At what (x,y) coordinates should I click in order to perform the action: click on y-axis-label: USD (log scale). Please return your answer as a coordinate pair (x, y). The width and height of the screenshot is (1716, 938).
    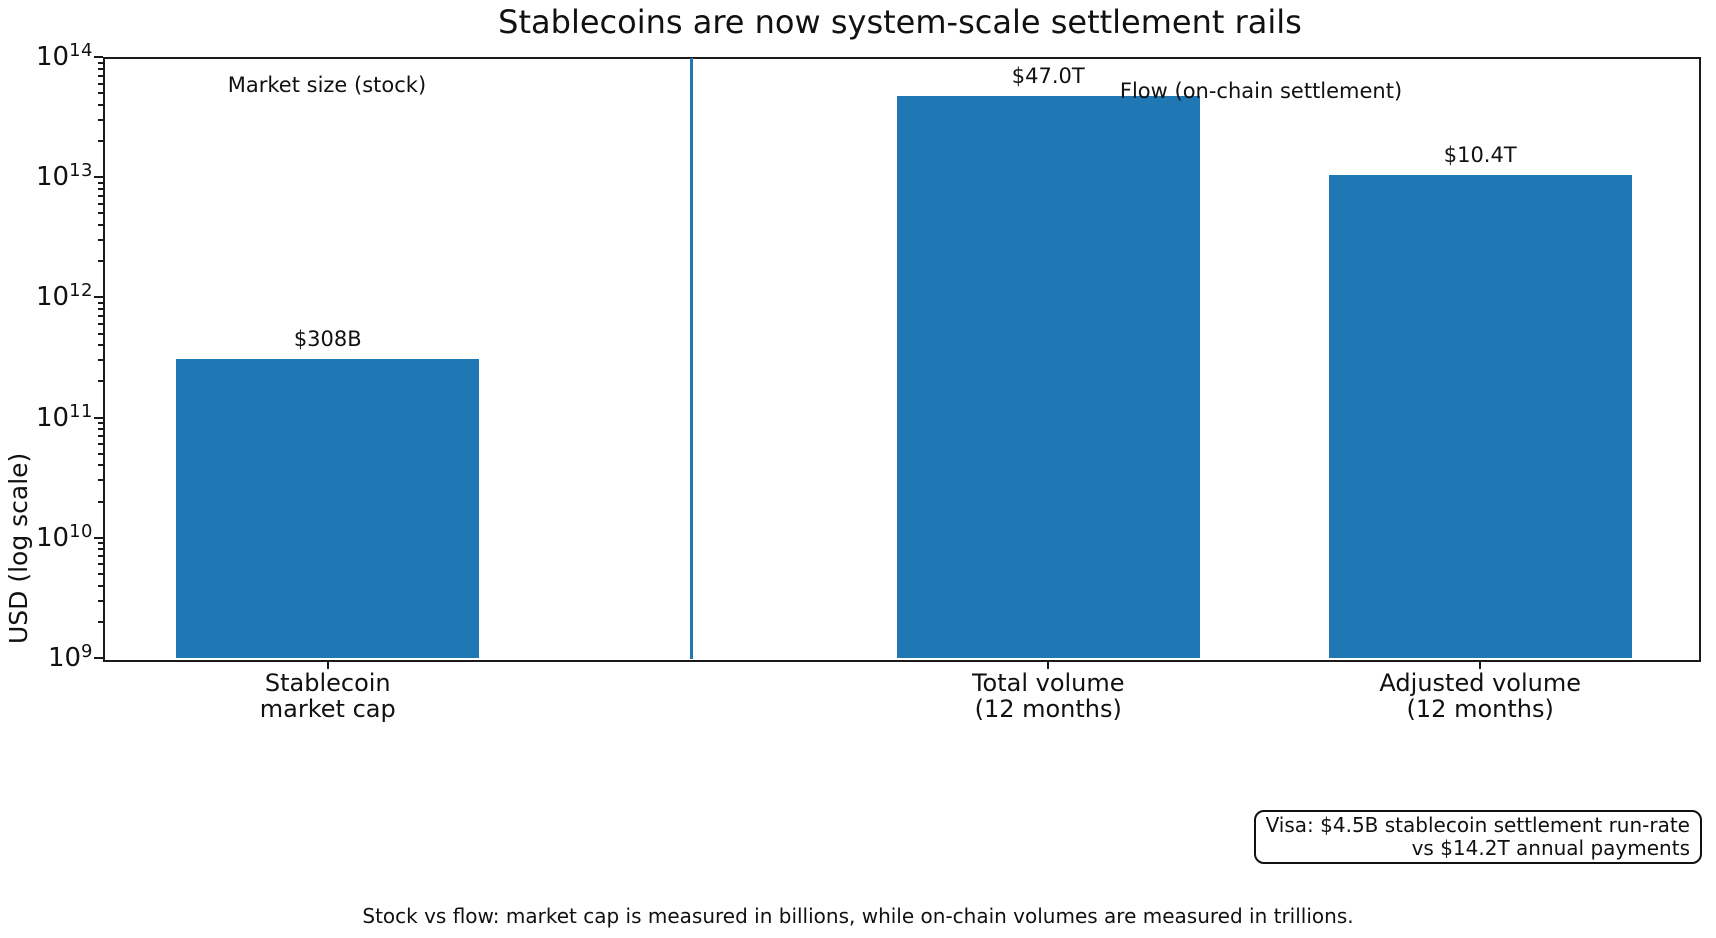
    Looking at the image, I should click on (18, 548).